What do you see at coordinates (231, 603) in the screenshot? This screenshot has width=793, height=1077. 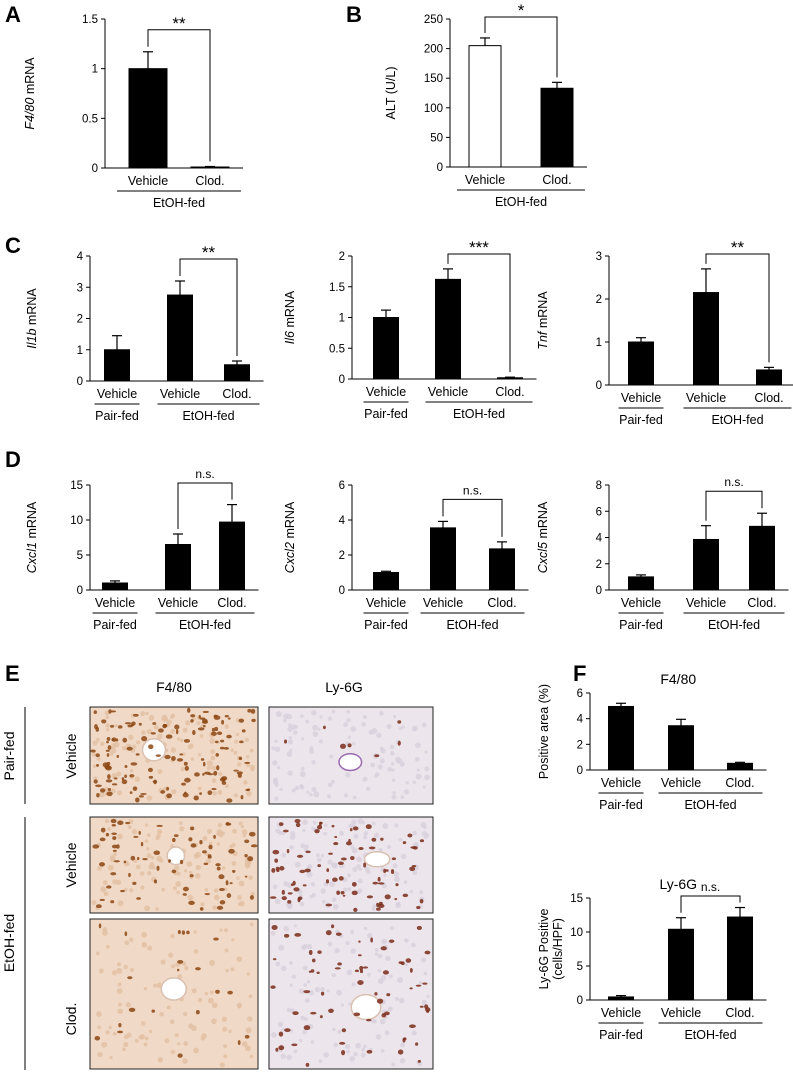 I see `category-label: Clod.` at bounding box center [231, 603].